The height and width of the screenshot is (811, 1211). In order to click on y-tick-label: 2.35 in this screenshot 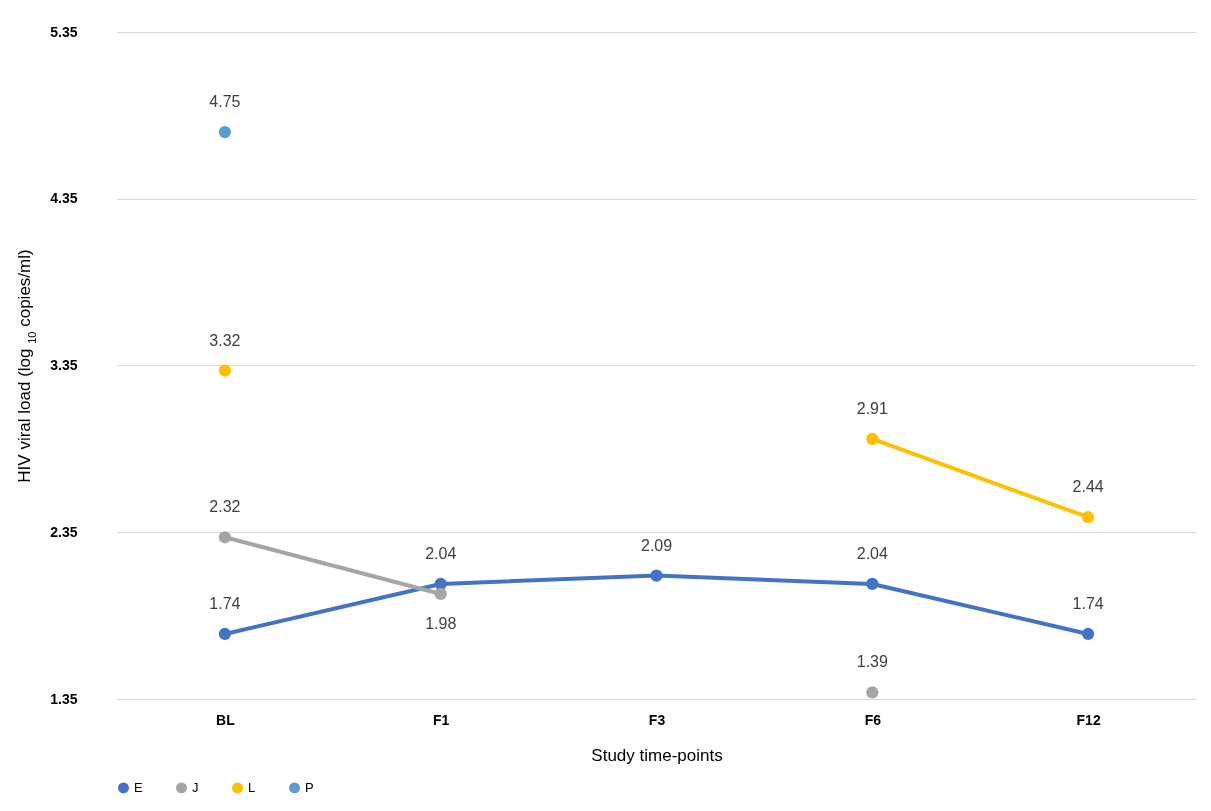, I will do `click(64, 531)`.